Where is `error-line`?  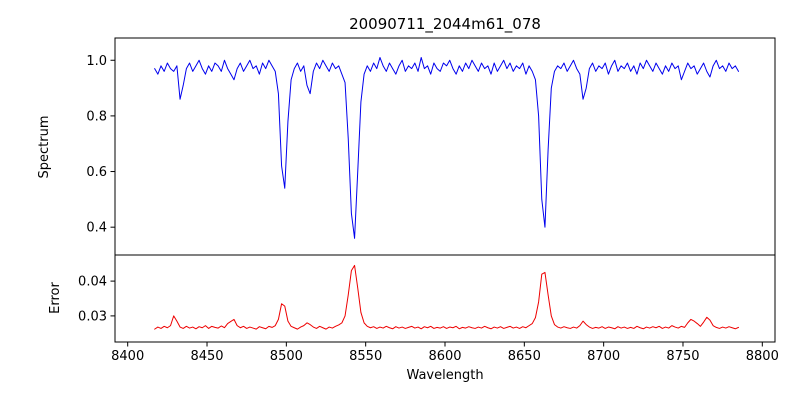
error-line is located at coordinates (447, 297).